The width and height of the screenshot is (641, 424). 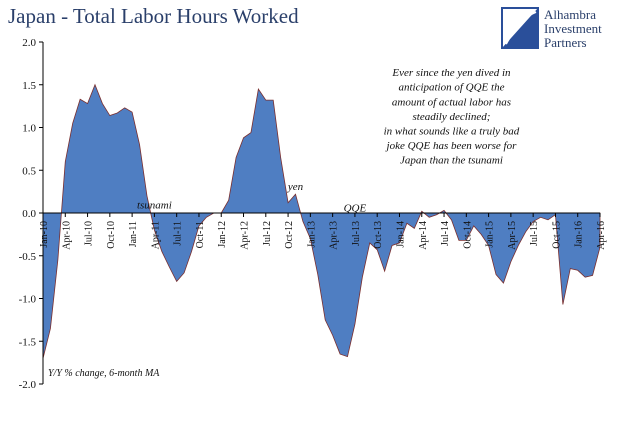 I want to click on y-tick-label: -0.5, so click(x=28, y=257).